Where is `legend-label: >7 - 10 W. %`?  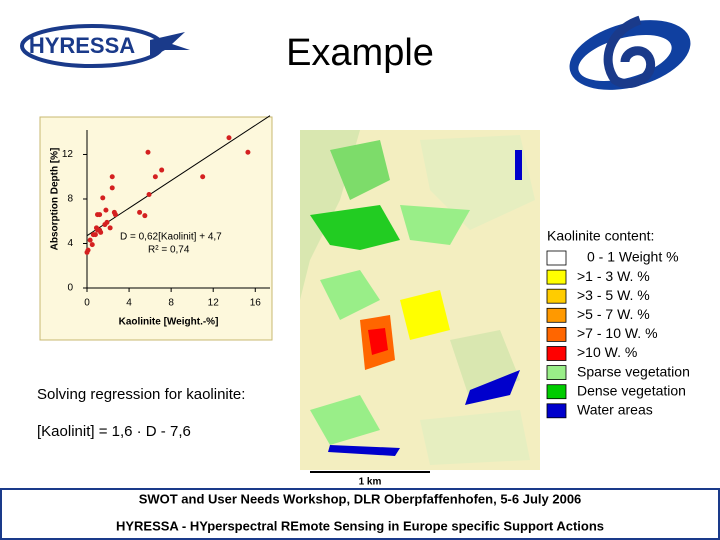
legend-label: >7 - 10 W. % is located at coordinates (617, 333).